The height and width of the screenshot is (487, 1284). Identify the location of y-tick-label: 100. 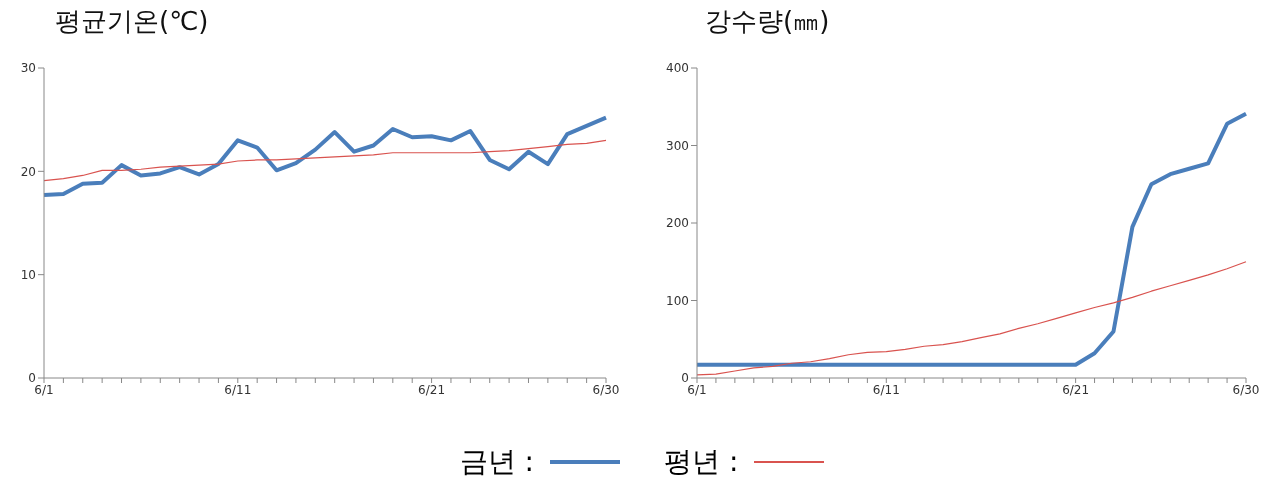
(677, 300).